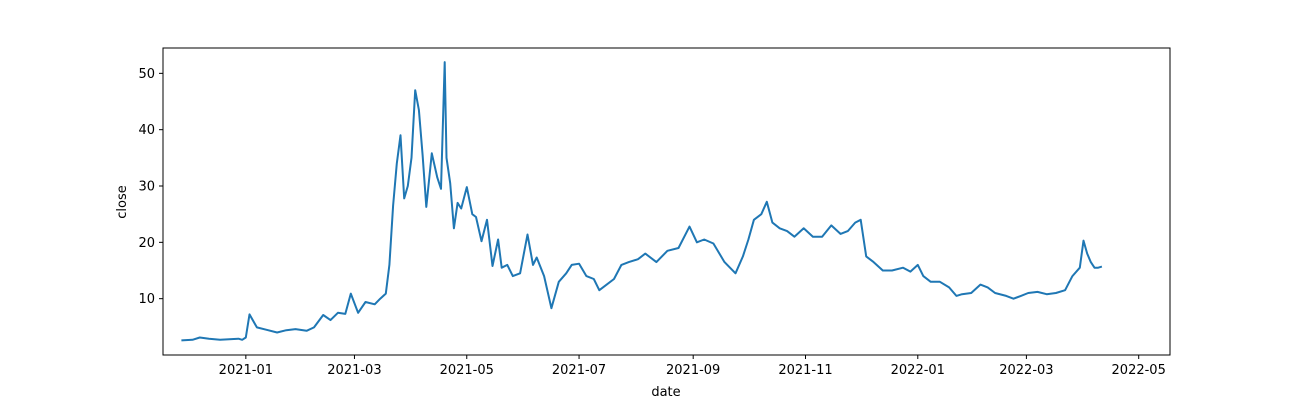  I want to click on x-tick-label: 2021-09, so click(693, 370).